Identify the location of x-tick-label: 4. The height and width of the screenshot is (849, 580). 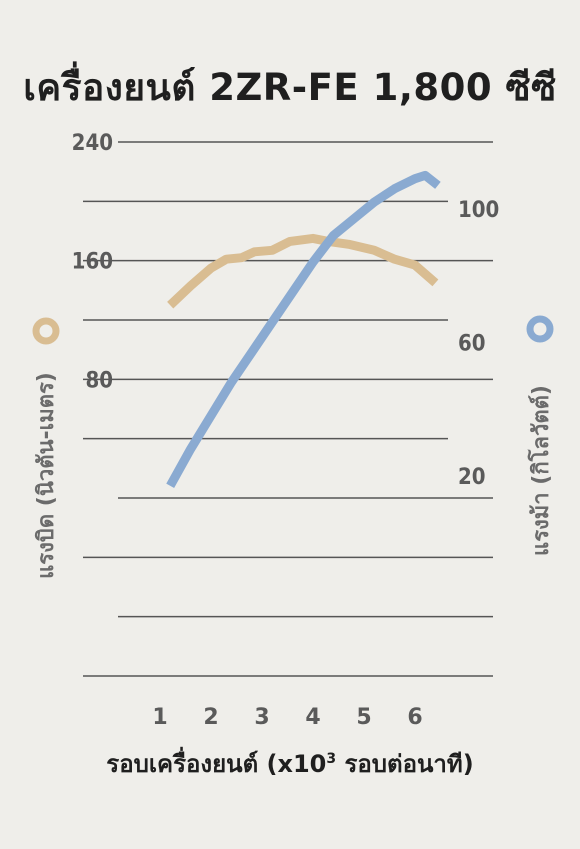
(312, 717).